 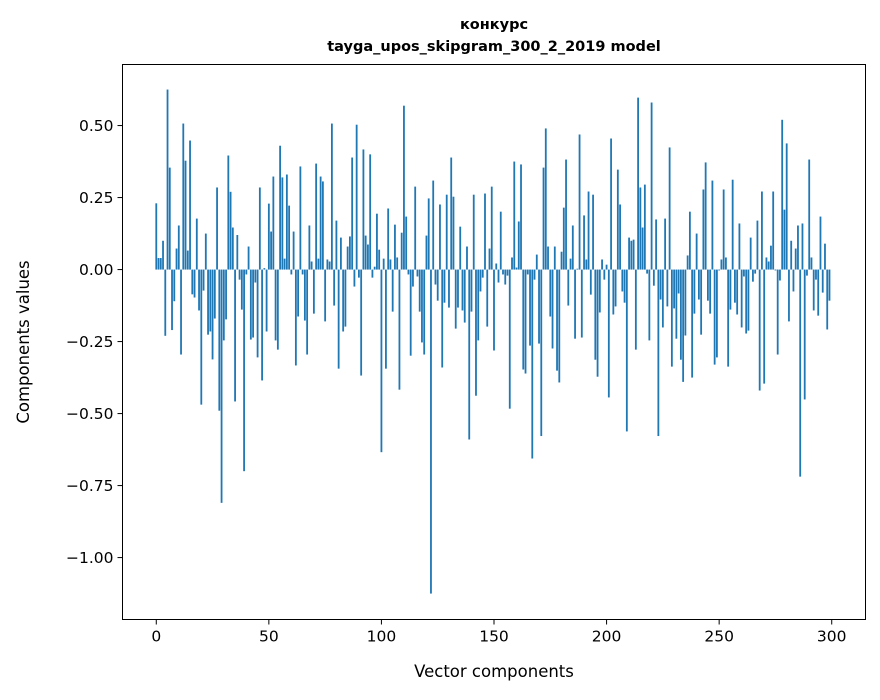 I want to click on chart-title-line1: конкурс, so click(x=494, y=25).